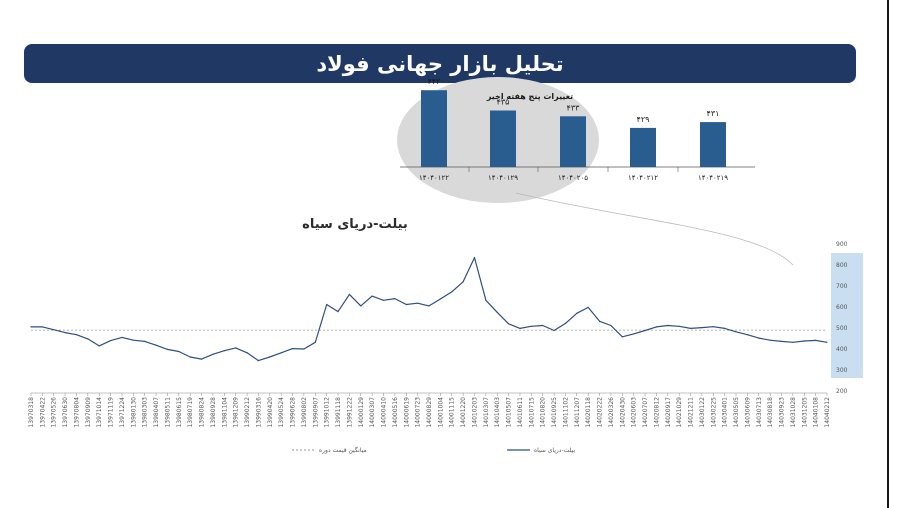 The height and width of the screenshot is (508, 903). Describe the element at coordinates (611, 412) in the screenshot. I see `x-tick-label: 14020326` at that location.